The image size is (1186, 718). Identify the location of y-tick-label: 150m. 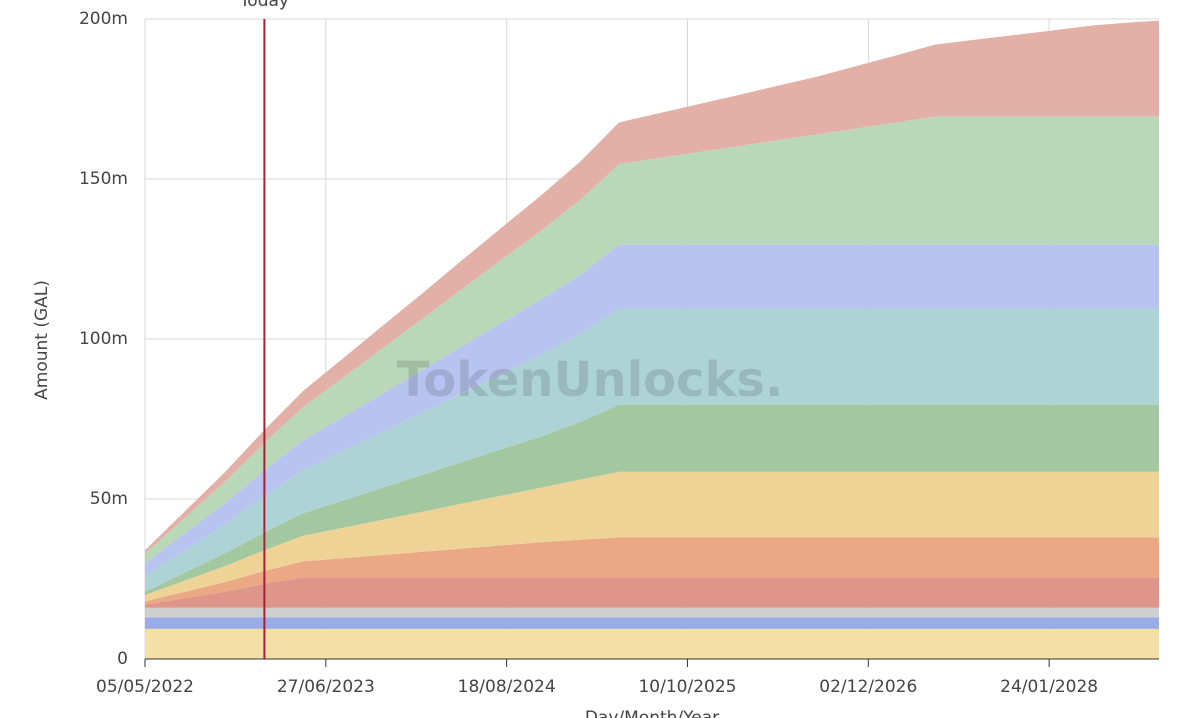
(103, 179).